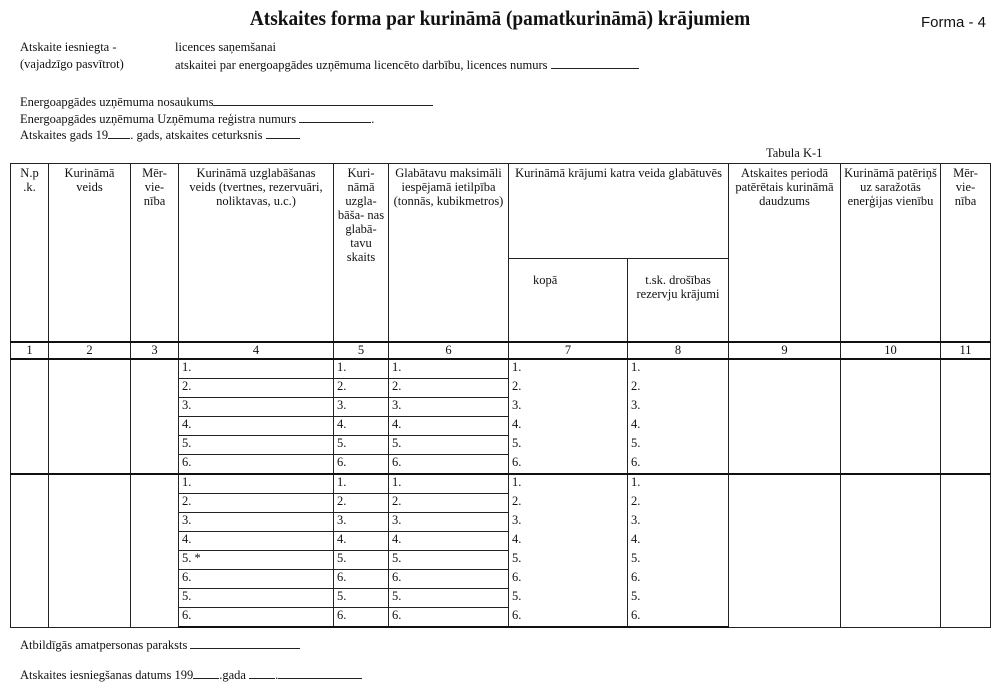 This screenshot has width=1000, height=693. I want to click on header-unit: Mēr- vie- nība, so click(154, 253).